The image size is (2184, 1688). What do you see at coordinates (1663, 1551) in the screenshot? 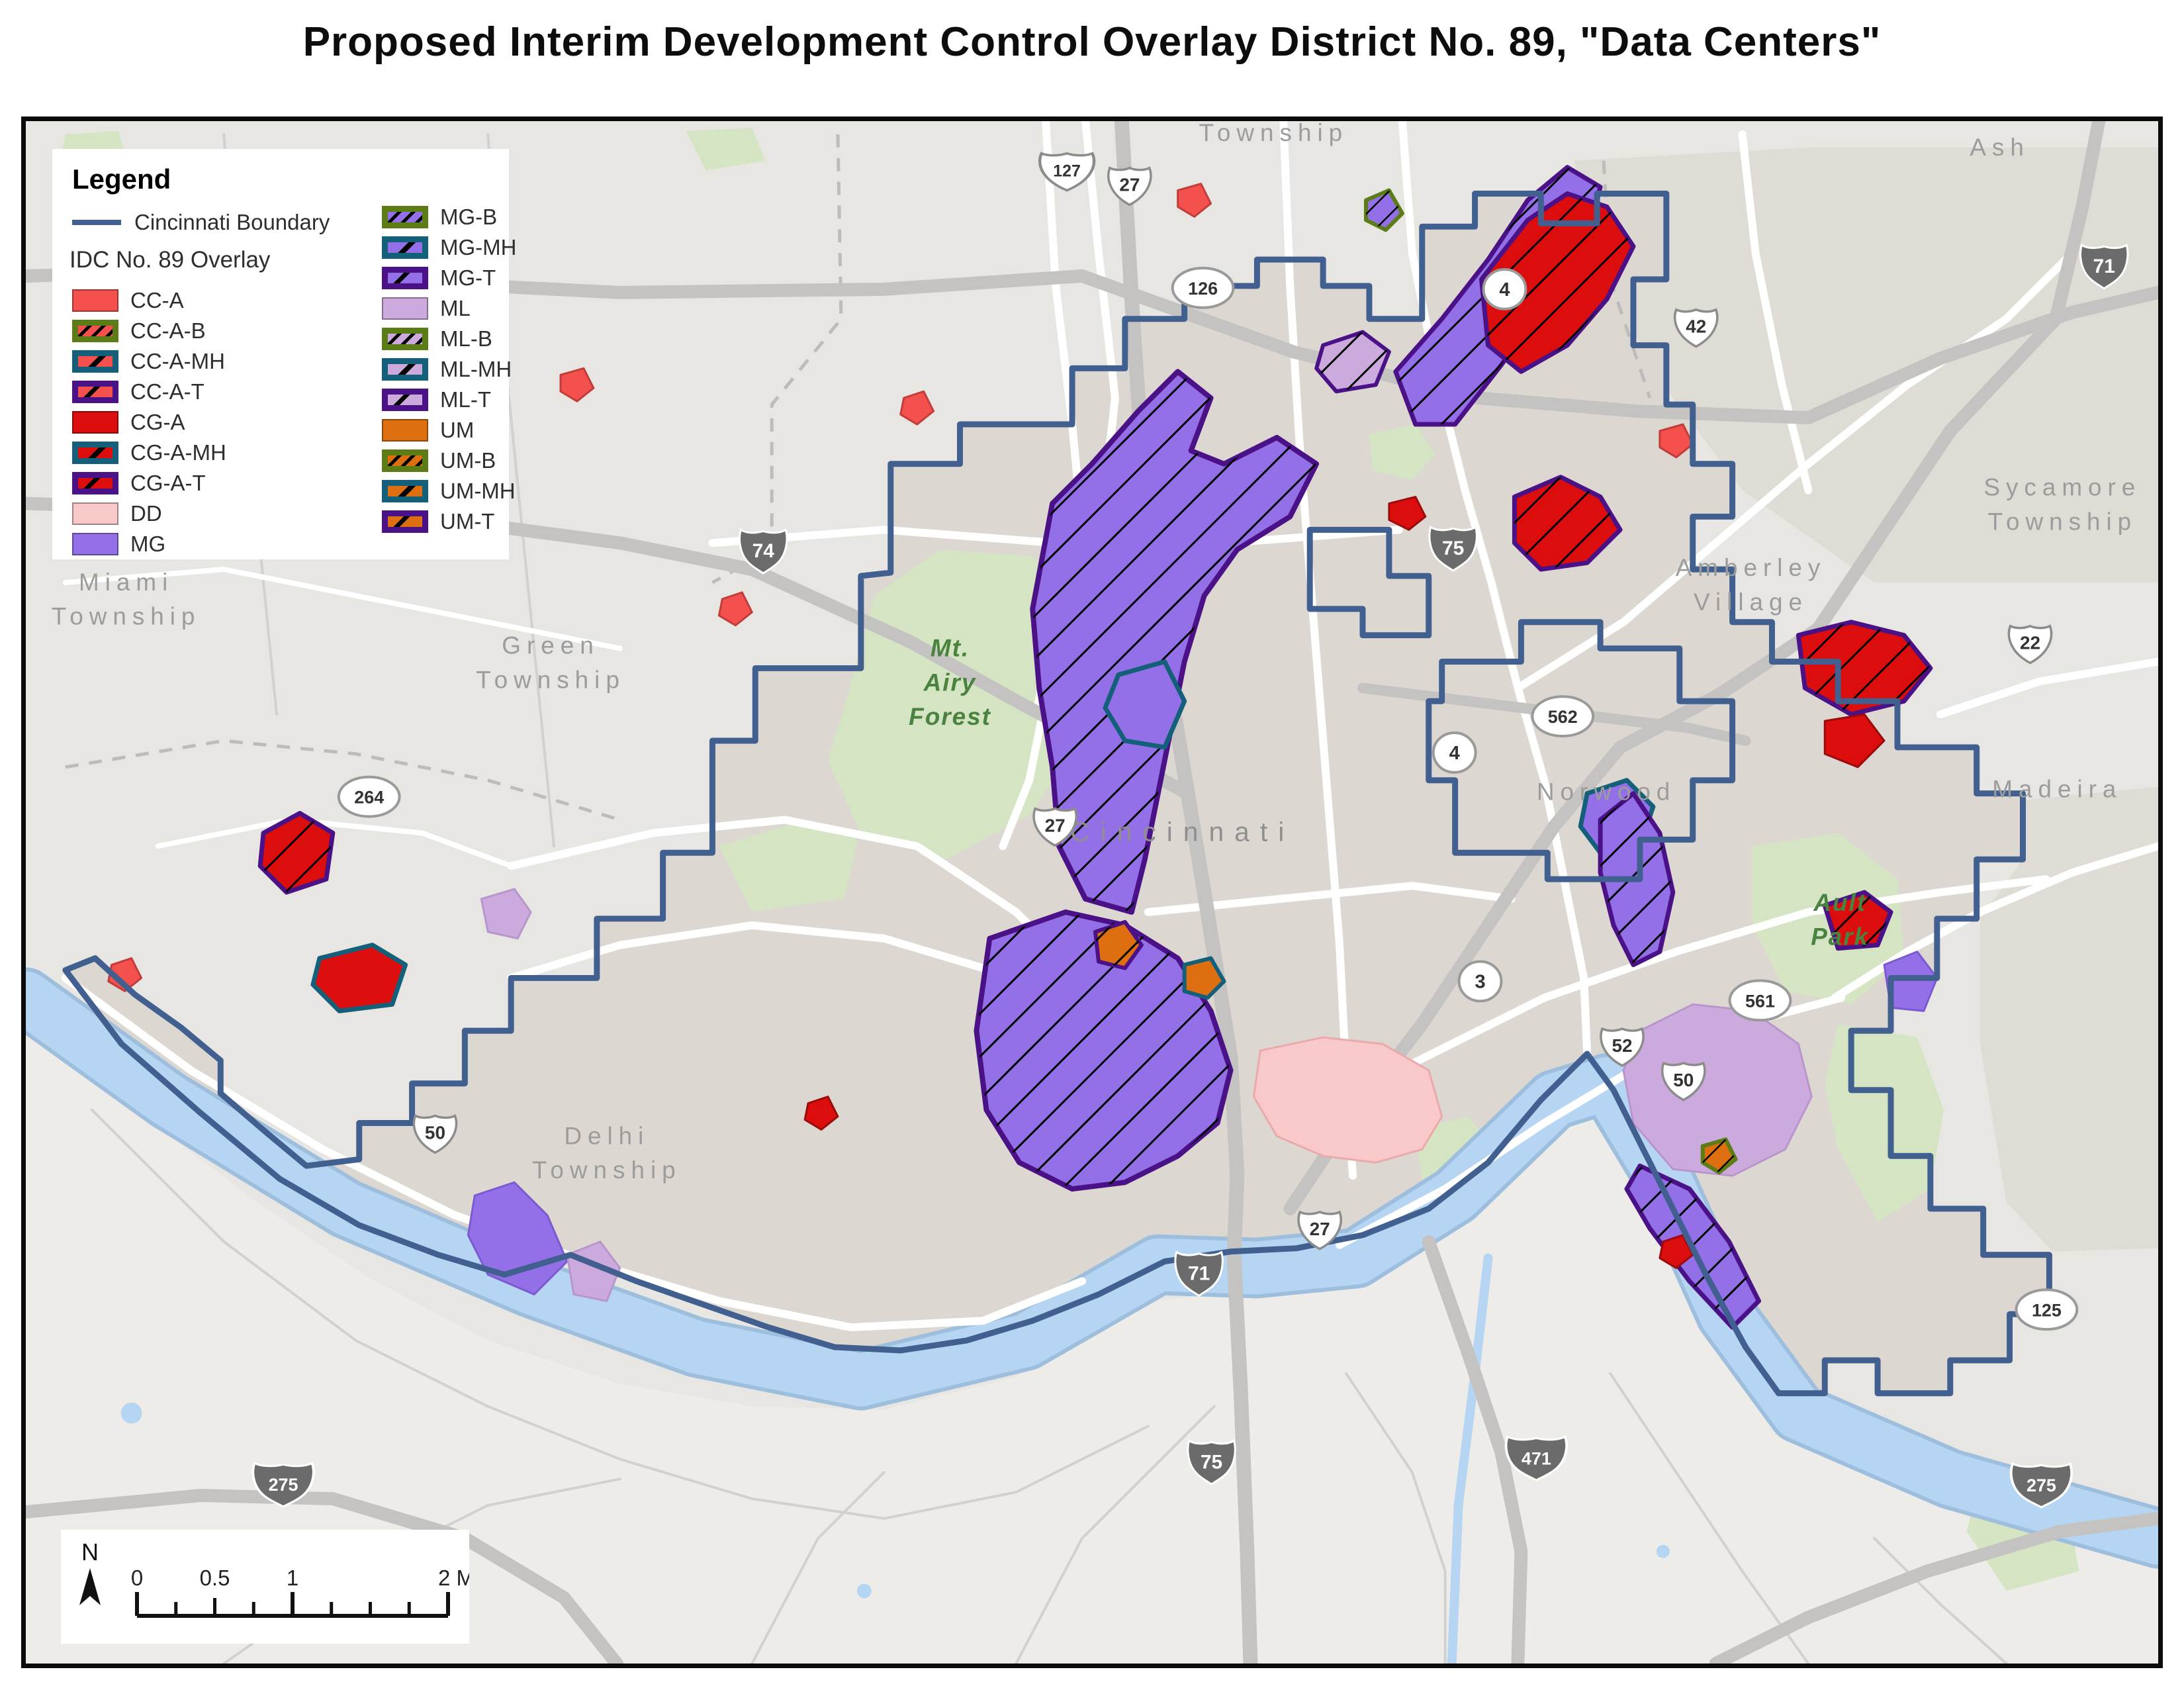
I see `pond` at bounding box center [1663, 1551].